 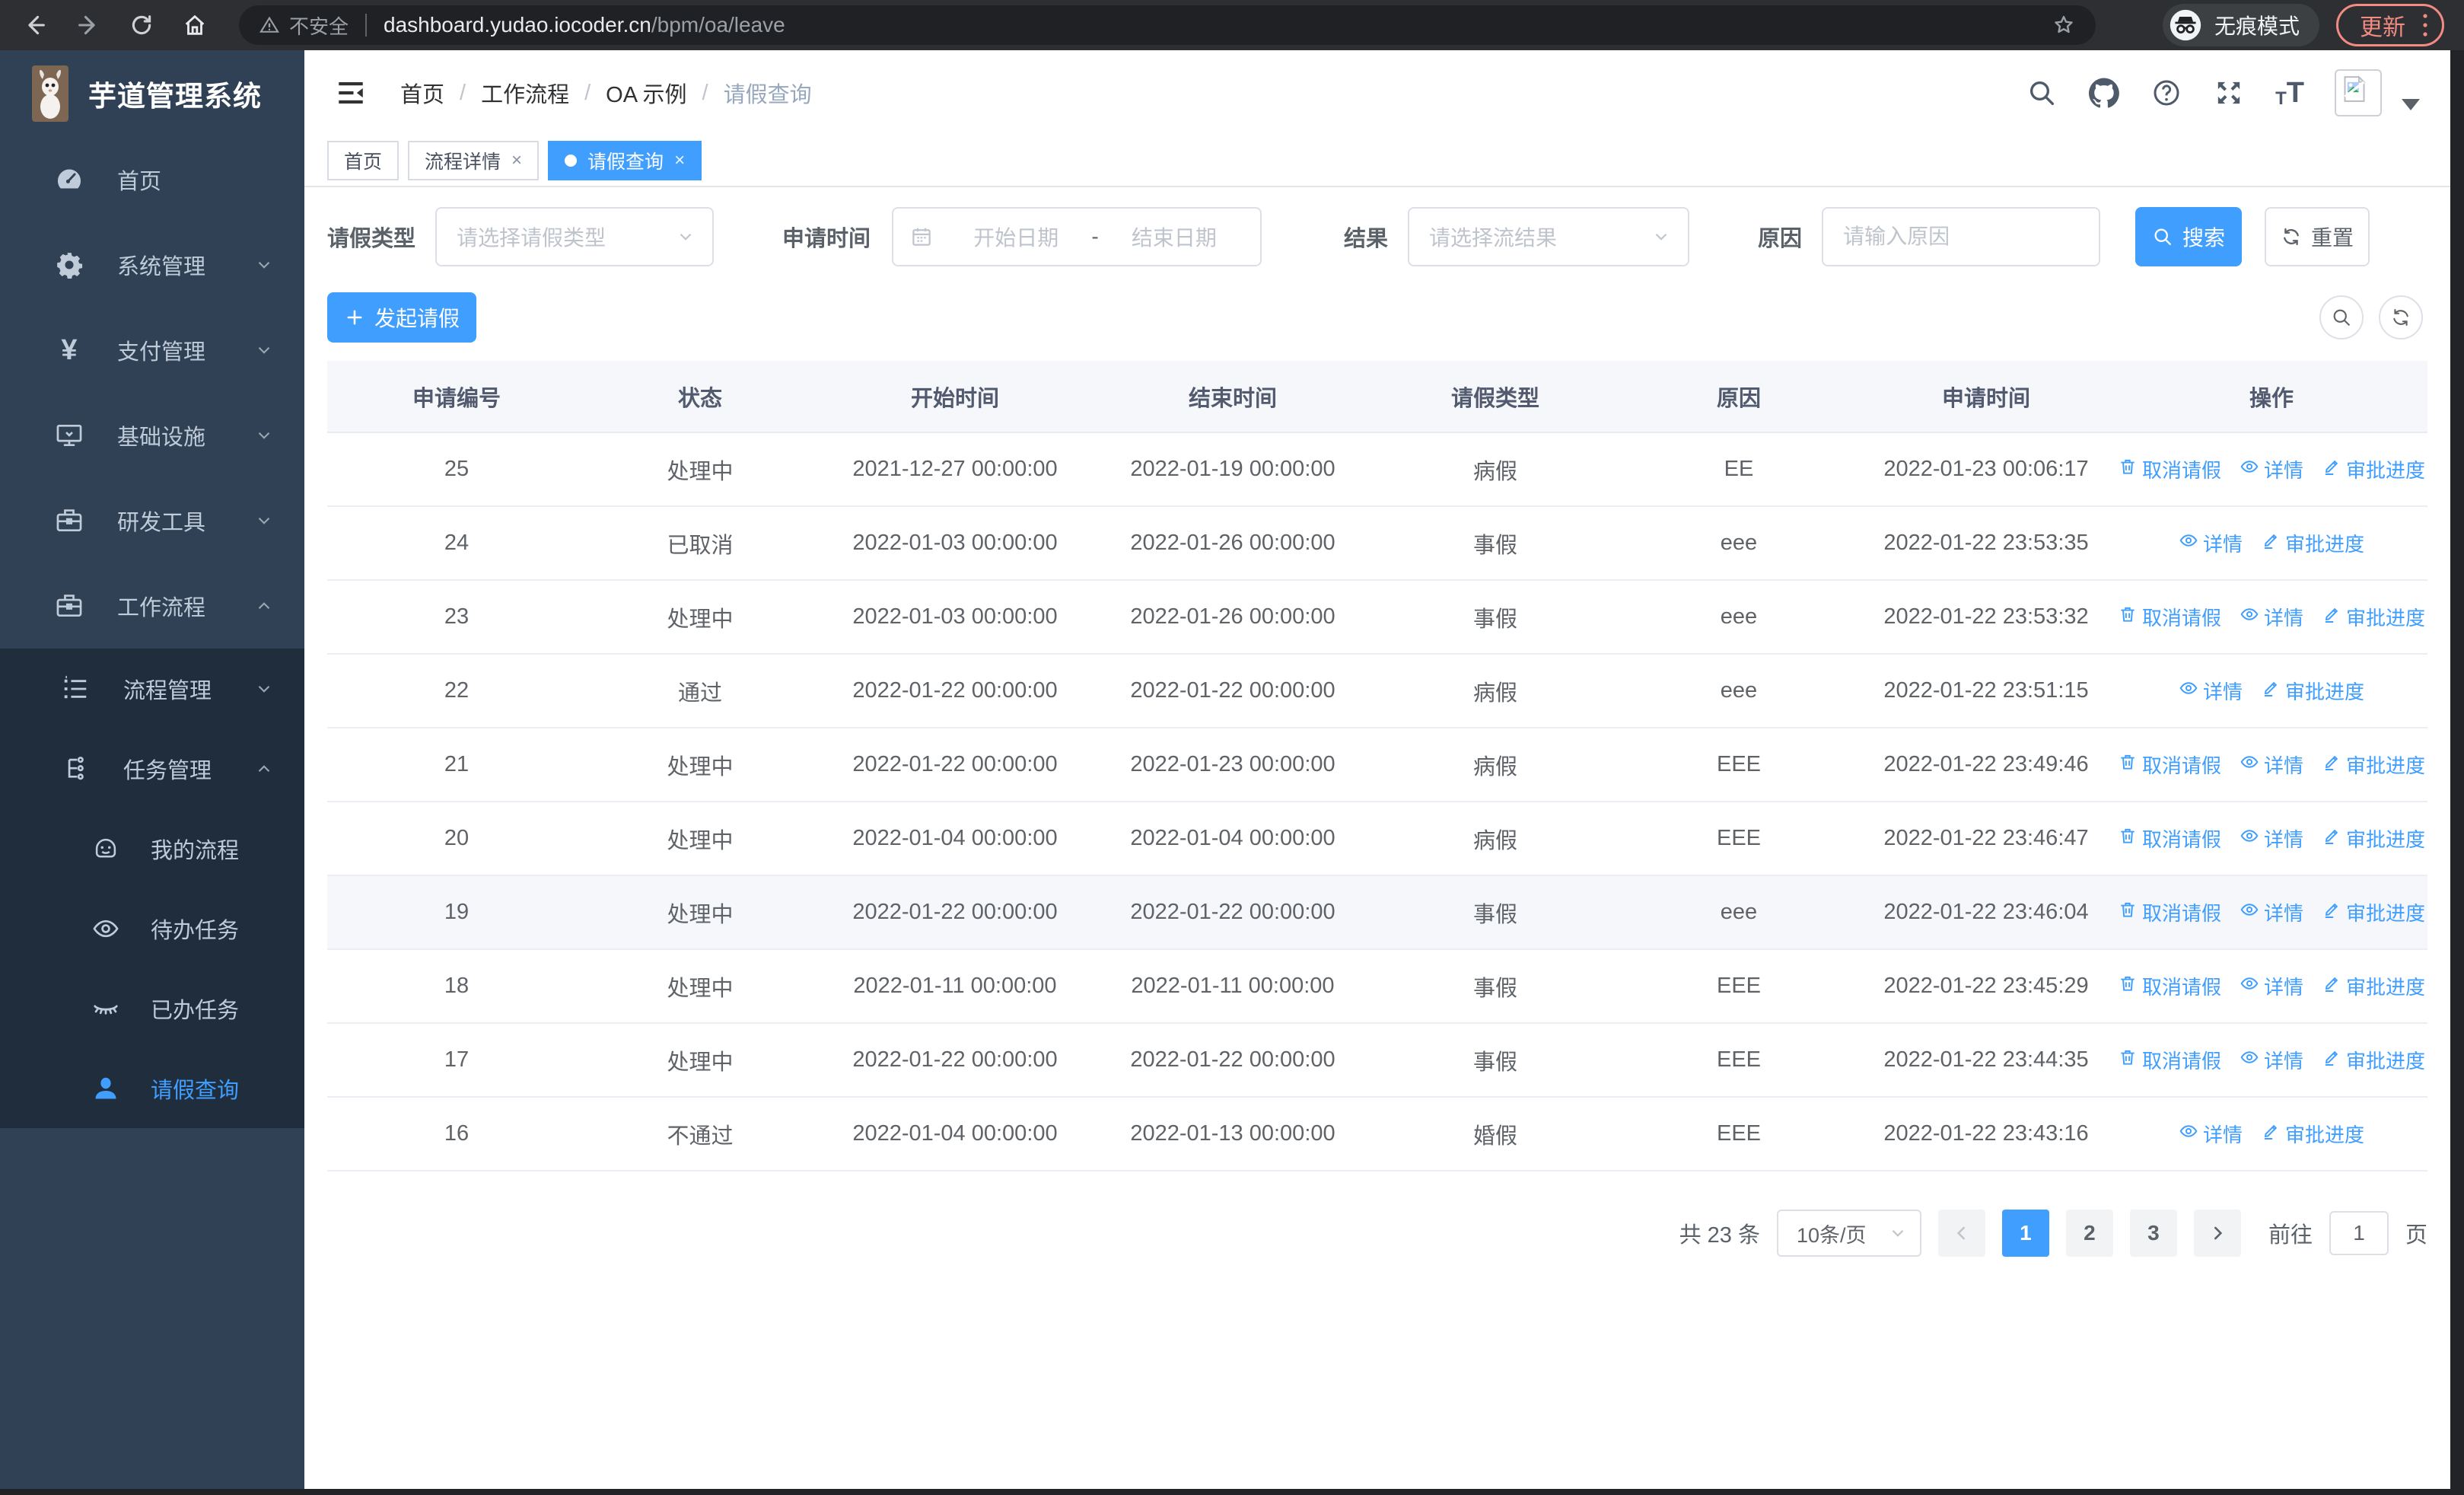 What do you see at coordinates (2217, 1234) in the screenshot?
I see `next-page-button` at bounding box center [2217, 1234].